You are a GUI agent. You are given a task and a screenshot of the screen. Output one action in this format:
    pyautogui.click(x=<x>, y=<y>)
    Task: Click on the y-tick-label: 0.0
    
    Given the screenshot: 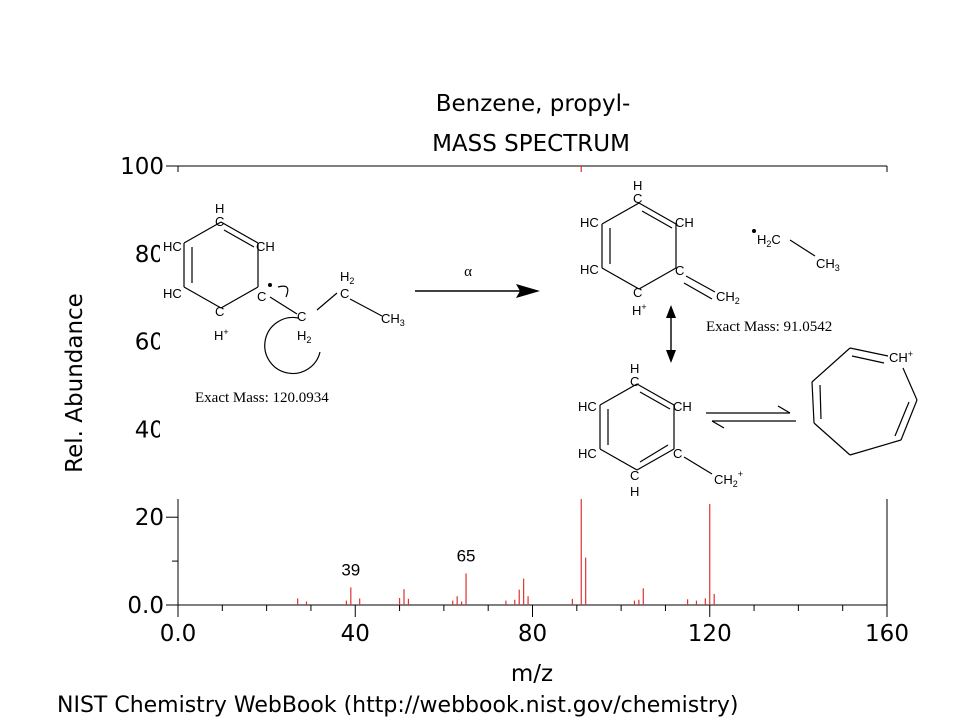 What is the action you would take?
    pyautogui.click(x=145, y=606)
    